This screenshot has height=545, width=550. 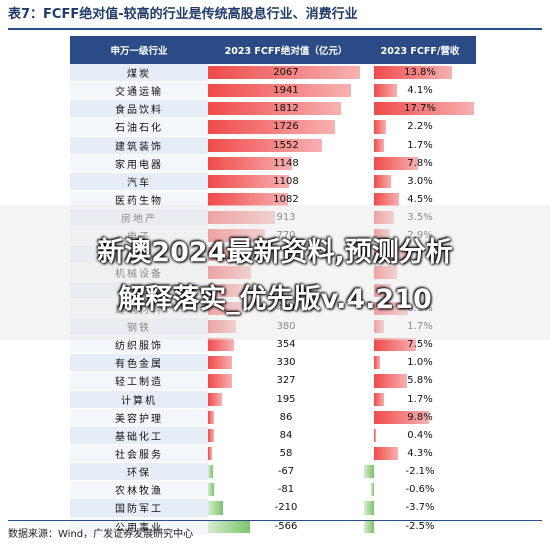 I want to click on ratio-value: 0.4%, so click(x=420, y=435).